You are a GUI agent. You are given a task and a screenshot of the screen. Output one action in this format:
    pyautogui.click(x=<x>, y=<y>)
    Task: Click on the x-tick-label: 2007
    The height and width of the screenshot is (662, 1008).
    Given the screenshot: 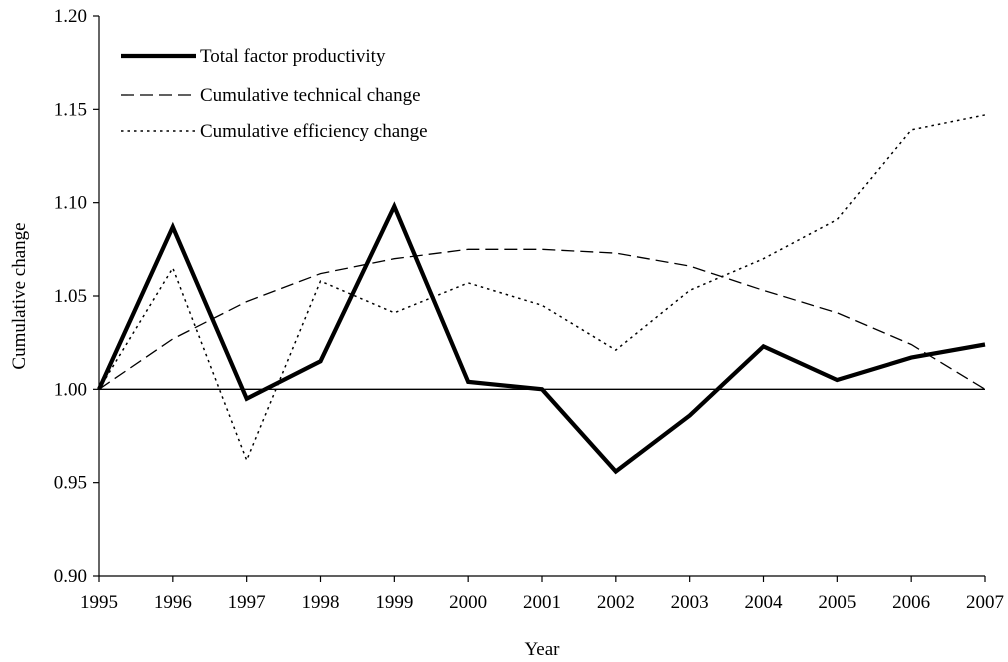 What is the action you would take?
    pyautogui.click(x=985, y=602)
    